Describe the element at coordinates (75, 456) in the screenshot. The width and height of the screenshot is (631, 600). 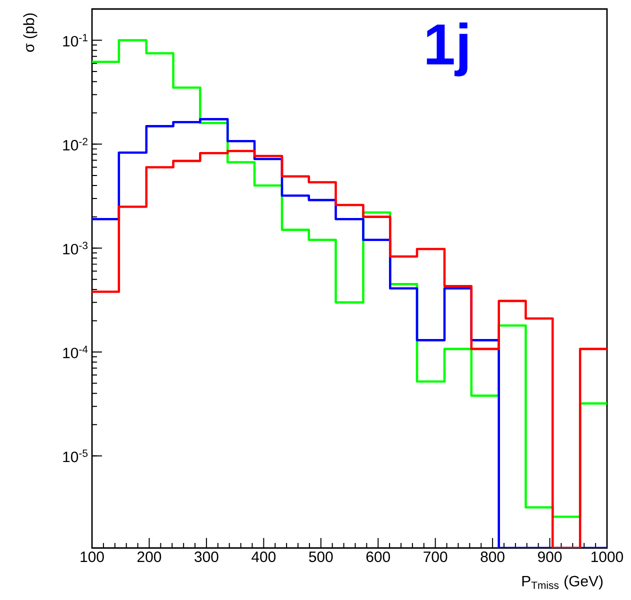
I see `y-tick-label: 10$^{-5}$` at that location.